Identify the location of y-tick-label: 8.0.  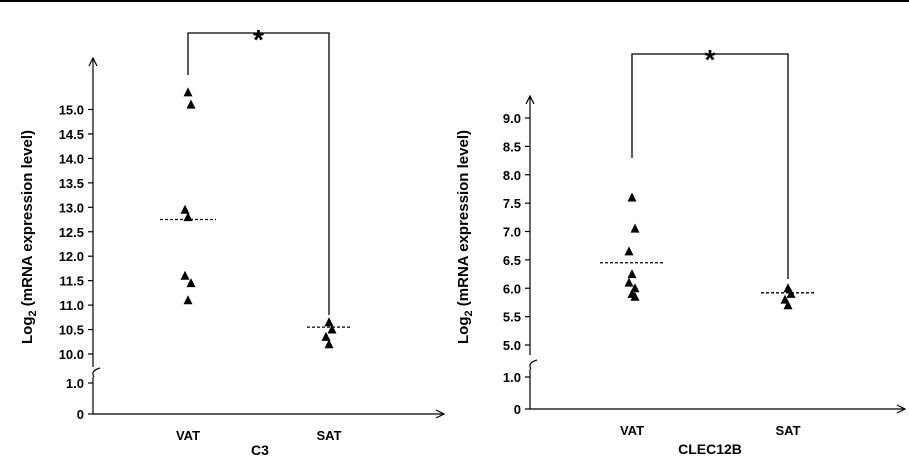
(512, 175).